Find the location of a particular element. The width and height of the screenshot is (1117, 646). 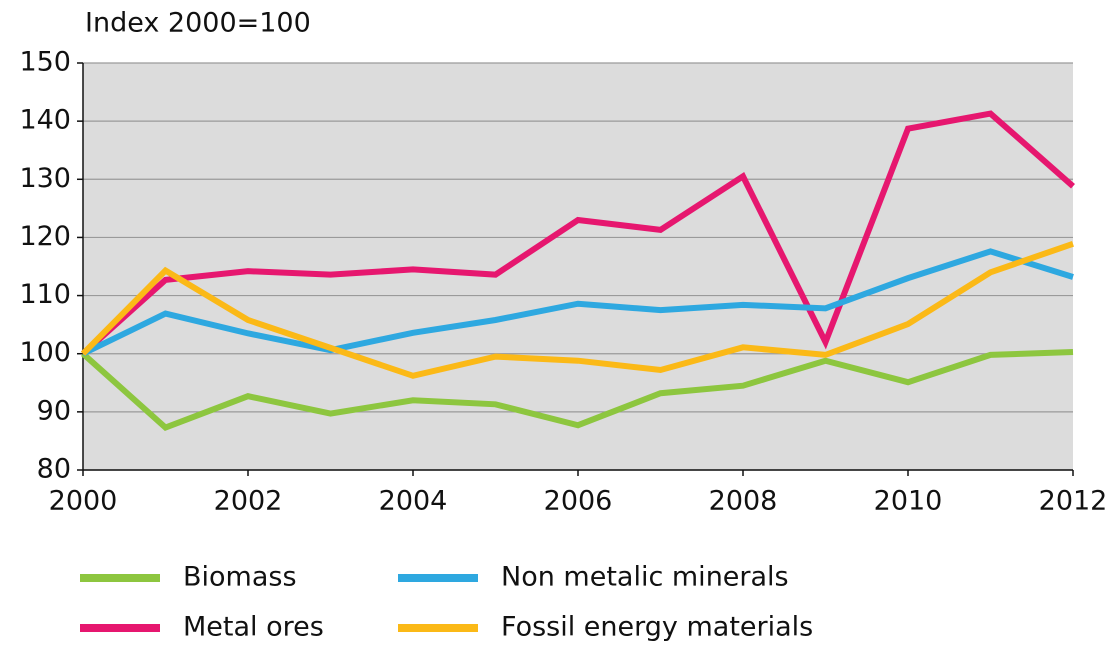

y-tick-label: 110 is located at coordinates (45, 294).